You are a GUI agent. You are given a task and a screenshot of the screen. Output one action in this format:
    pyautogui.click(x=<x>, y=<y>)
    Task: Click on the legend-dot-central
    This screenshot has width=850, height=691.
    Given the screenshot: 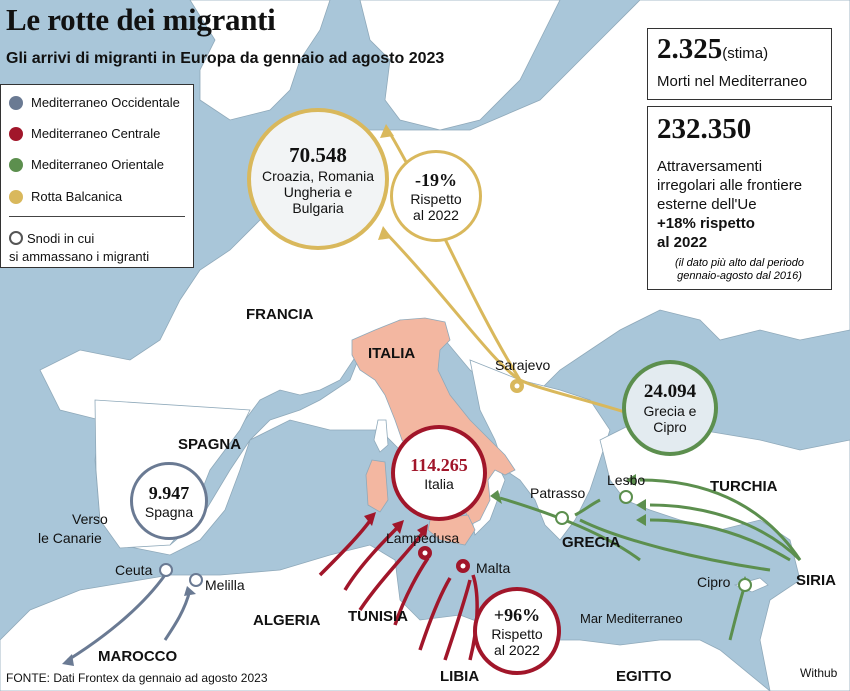 What is the action you would take?
    pyautogui.click(x=16, y=133)
    